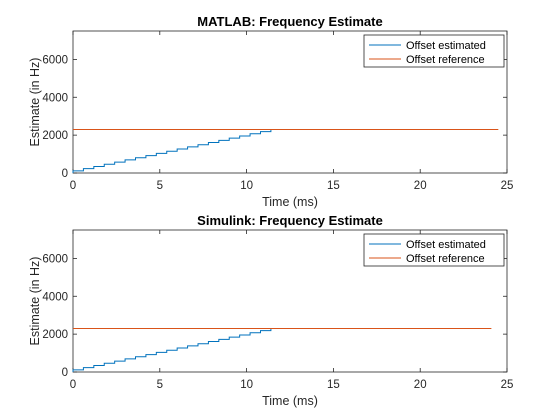 The image size is (560, 420). I want to click on plot-title: MATLAB: Frequency Estimate, so click(289, 21).